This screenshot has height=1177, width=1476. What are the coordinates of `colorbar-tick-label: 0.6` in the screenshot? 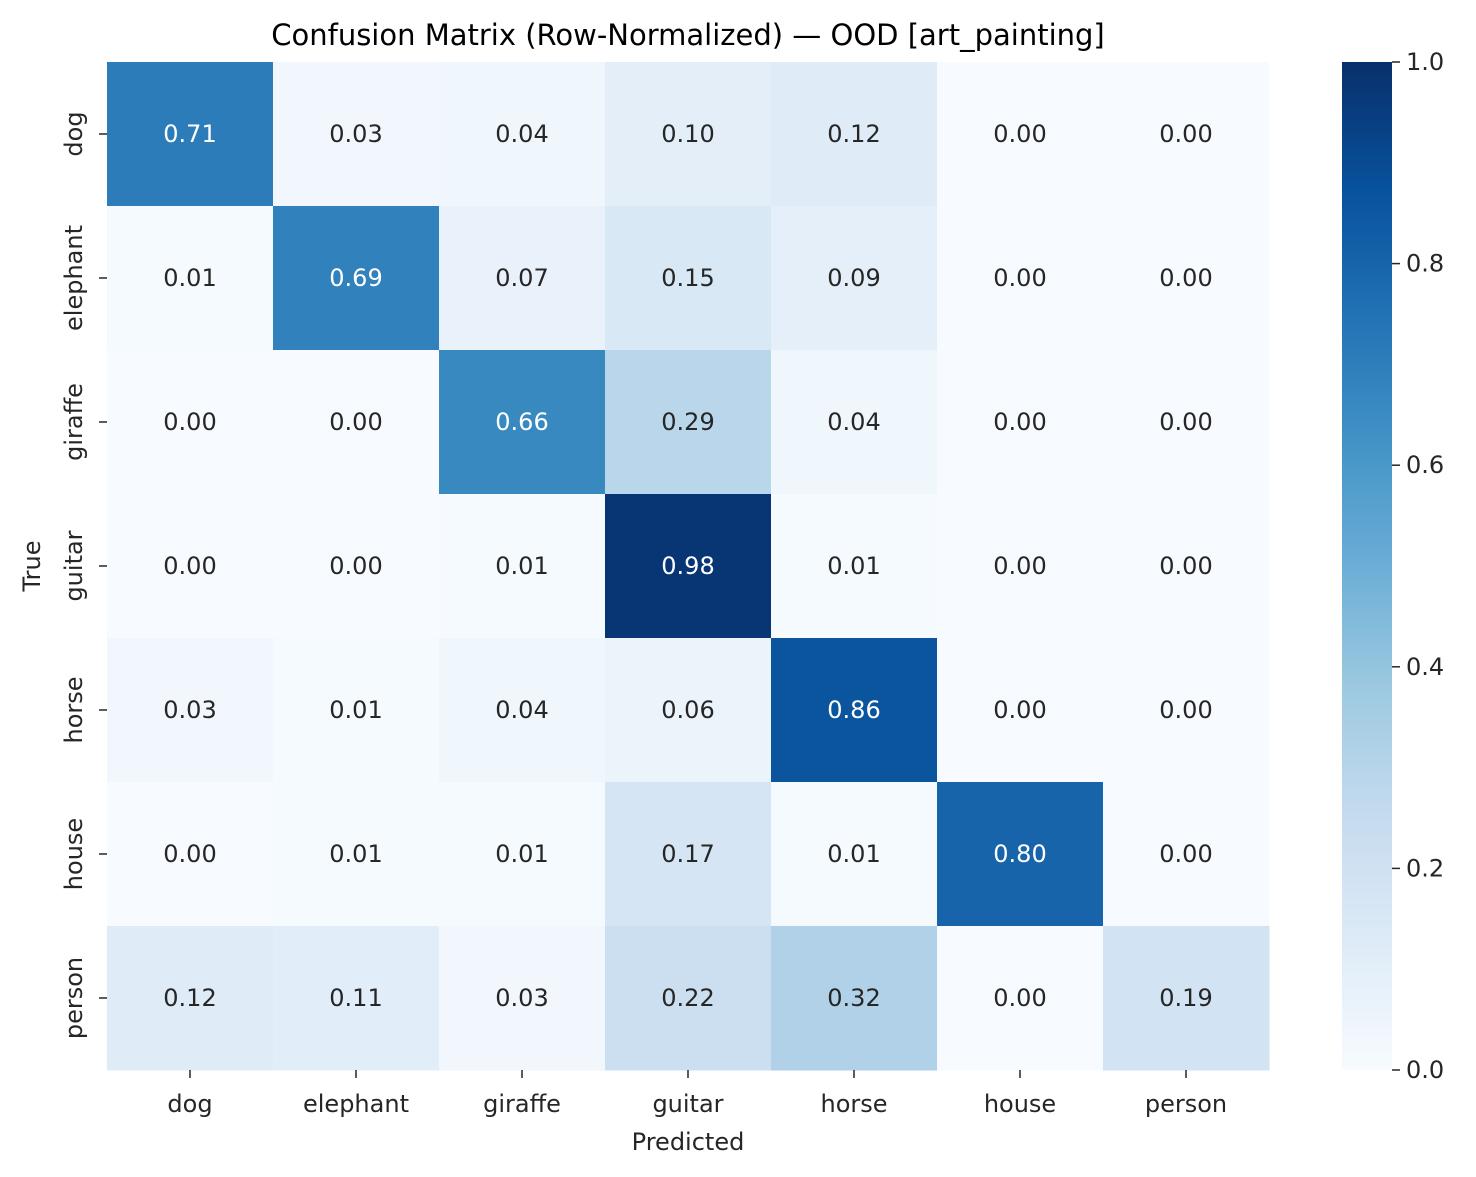 It's located at (1425, 465).